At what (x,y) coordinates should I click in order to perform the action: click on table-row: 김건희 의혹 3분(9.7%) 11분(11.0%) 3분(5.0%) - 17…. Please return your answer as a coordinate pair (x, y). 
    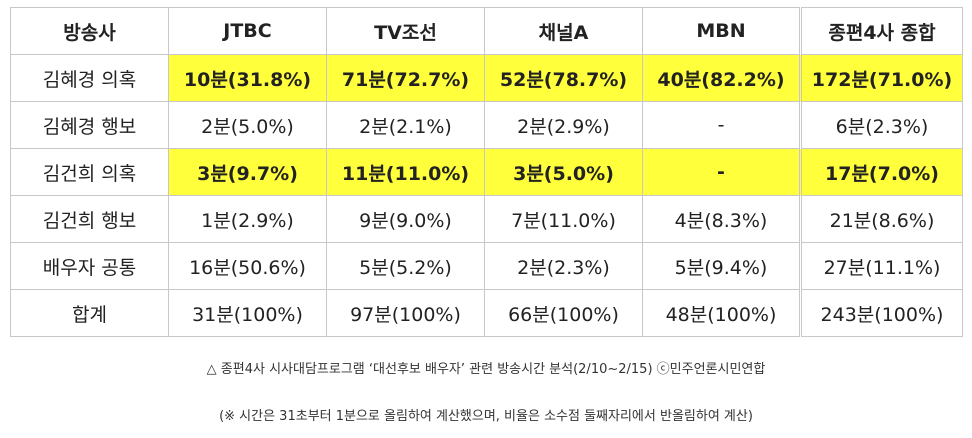
    Looking at the image, I should click on (486, 172).